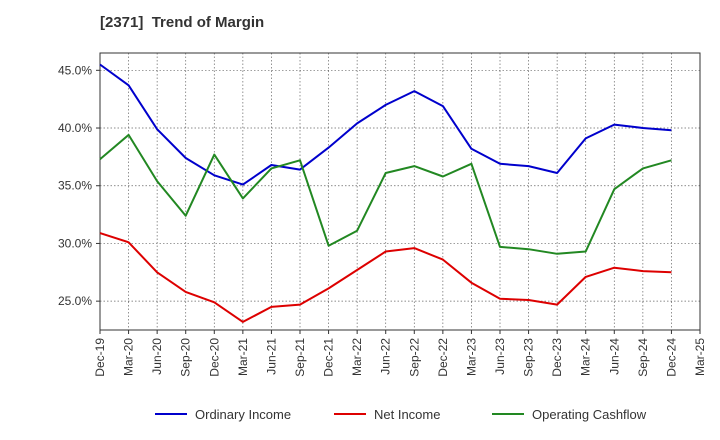 The width and height of the screenshot is (720, 440). I want to click on y-tick-label: 40.0%, so click(75, 128).